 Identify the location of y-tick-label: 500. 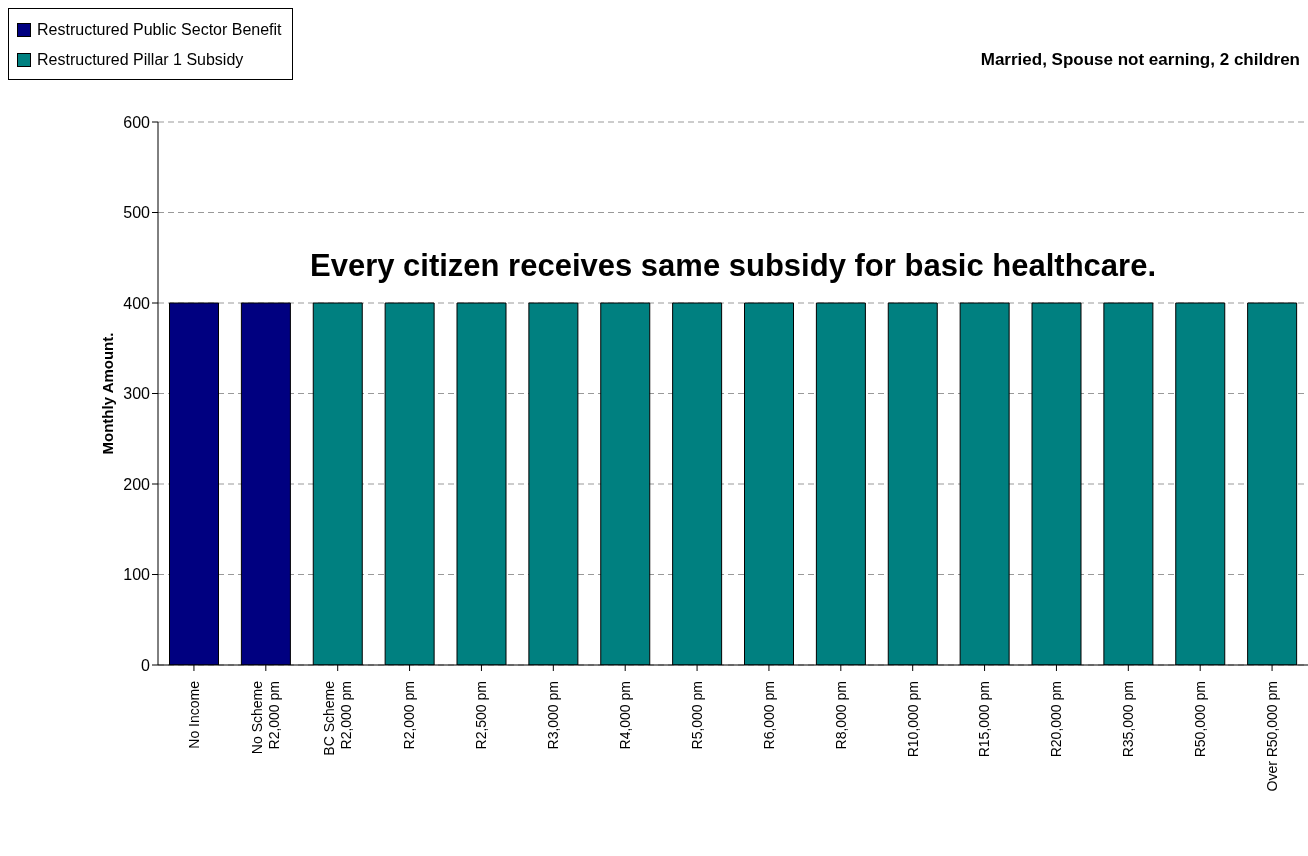
(137, 213).